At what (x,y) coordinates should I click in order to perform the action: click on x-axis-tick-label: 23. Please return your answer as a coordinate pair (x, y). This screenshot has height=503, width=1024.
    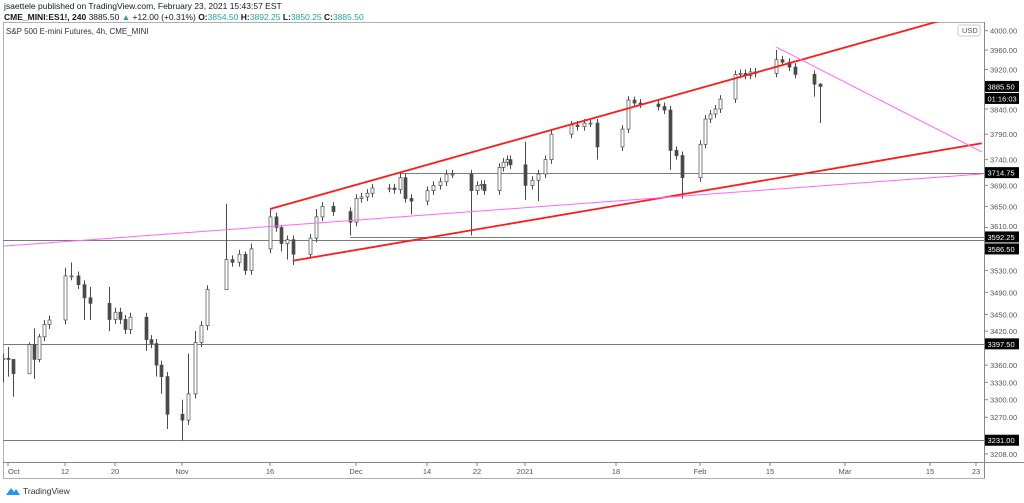
    Looking at the image, I should click on (976, 471).